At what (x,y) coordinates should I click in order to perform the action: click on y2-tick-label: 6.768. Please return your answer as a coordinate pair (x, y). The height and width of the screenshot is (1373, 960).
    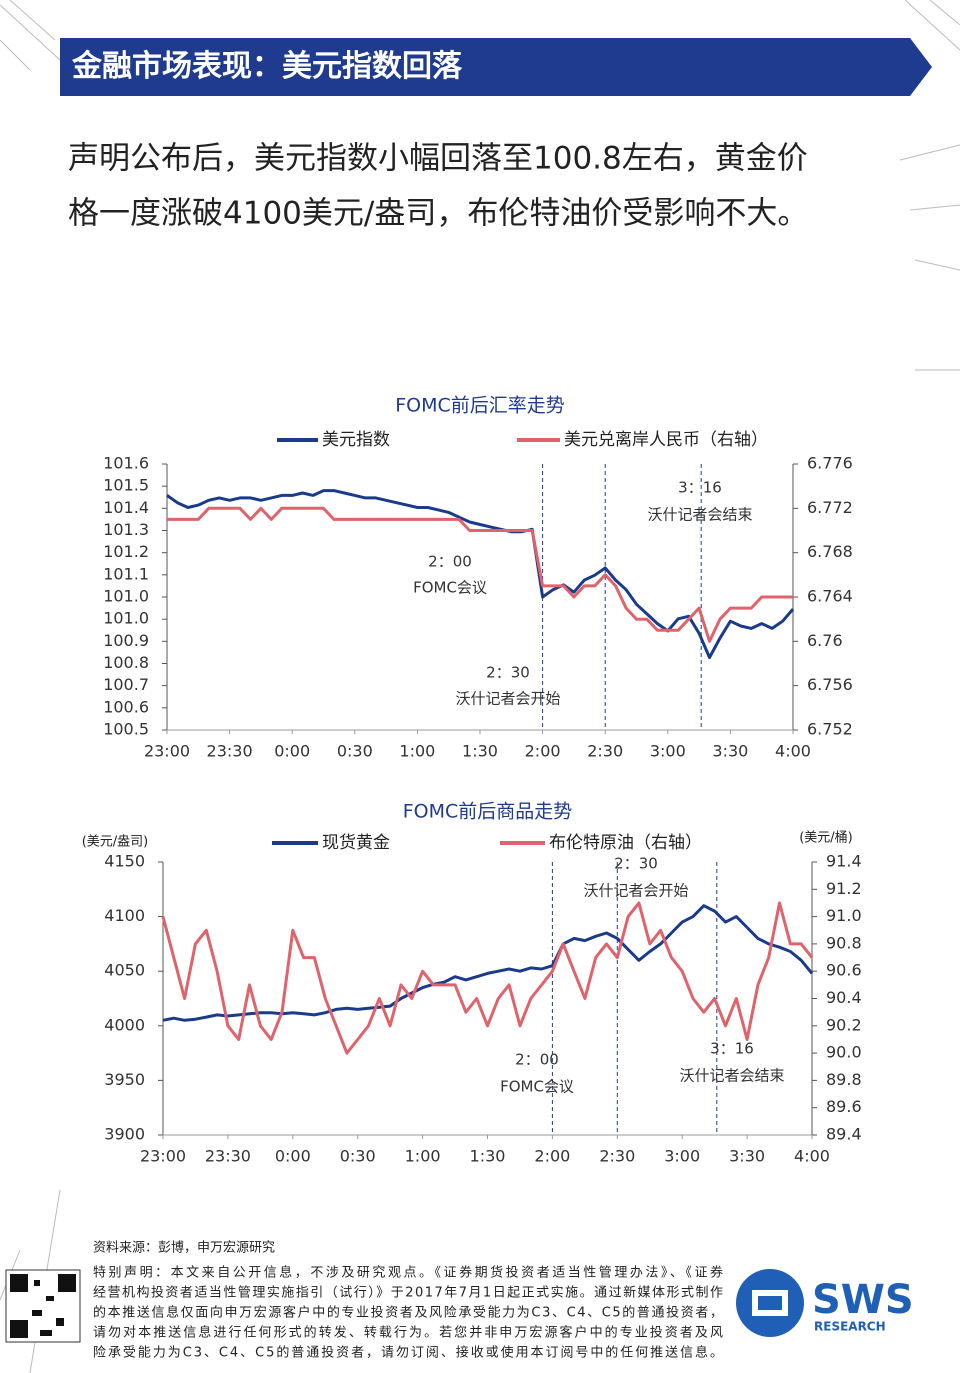
    Looking at the image, I should click on (830, 551).